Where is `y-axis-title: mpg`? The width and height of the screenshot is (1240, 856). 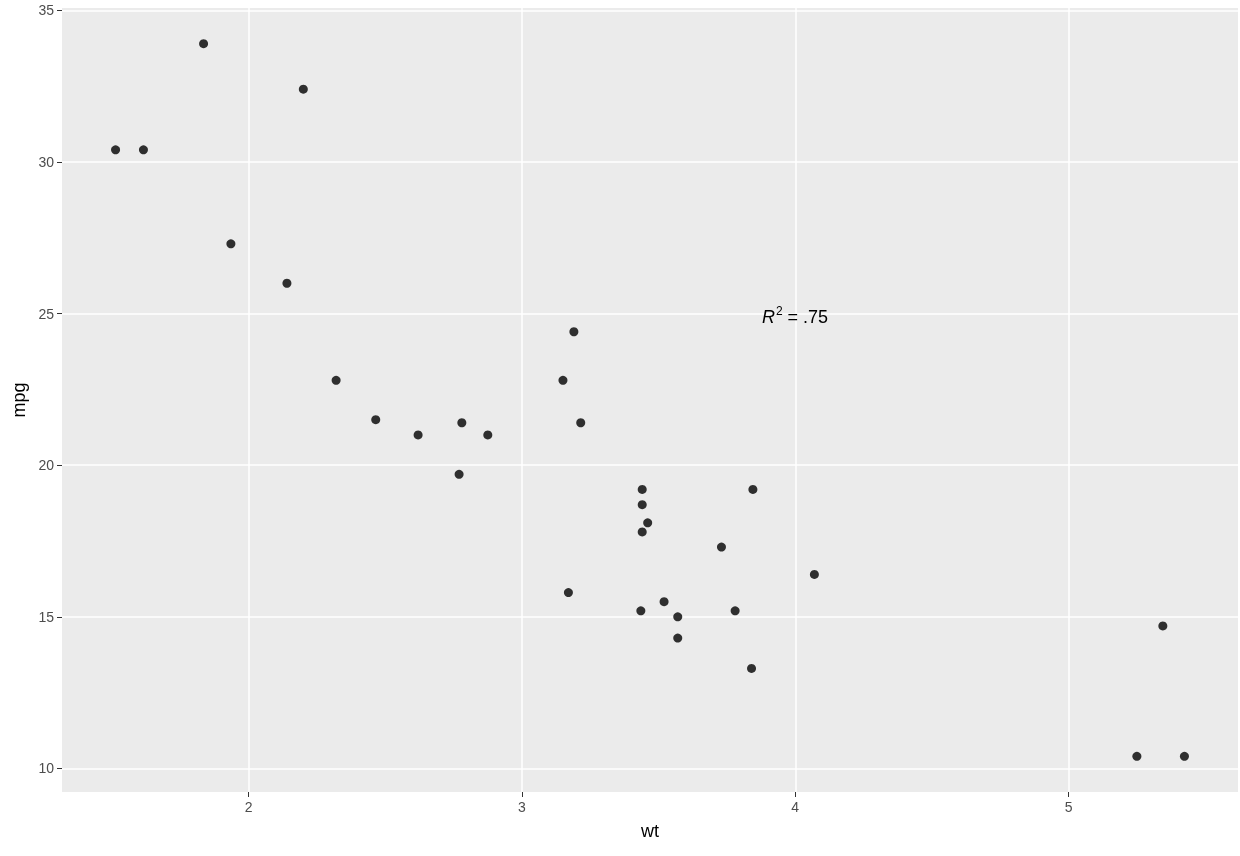 y-axis-title: mpg is located at coordinates (18, 400).